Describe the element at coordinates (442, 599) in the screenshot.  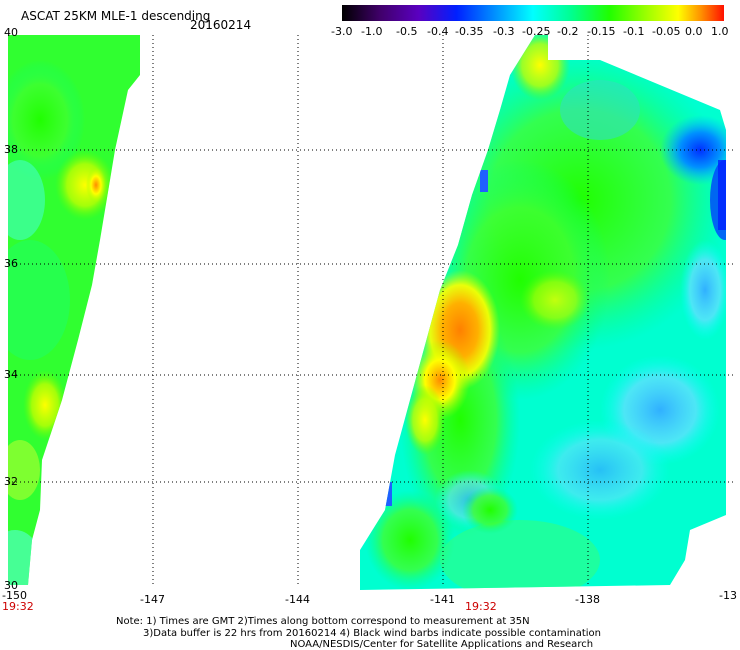
I see `lon-label: -141` at that location.